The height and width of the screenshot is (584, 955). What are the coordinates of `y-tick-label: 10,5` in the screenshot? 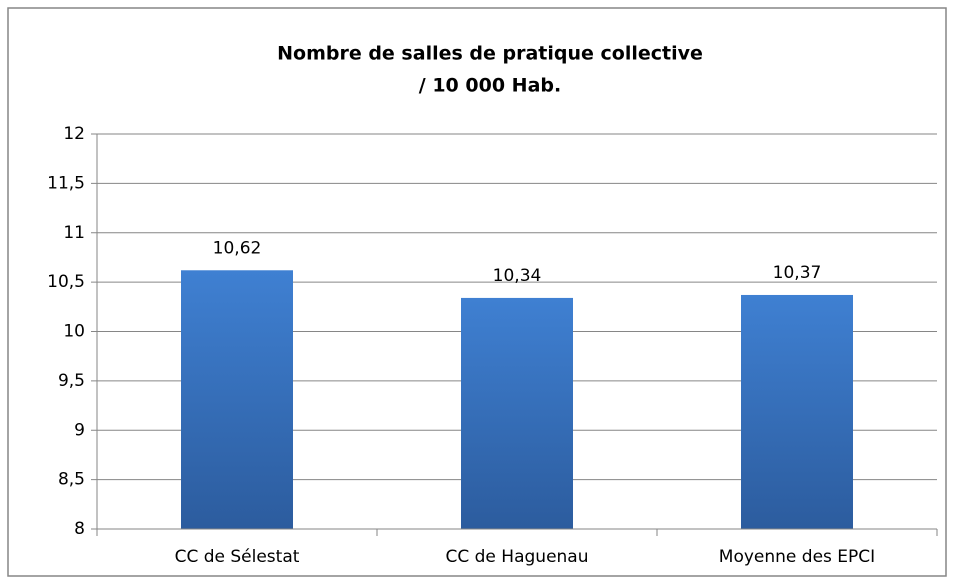 It's located at (66, 282).